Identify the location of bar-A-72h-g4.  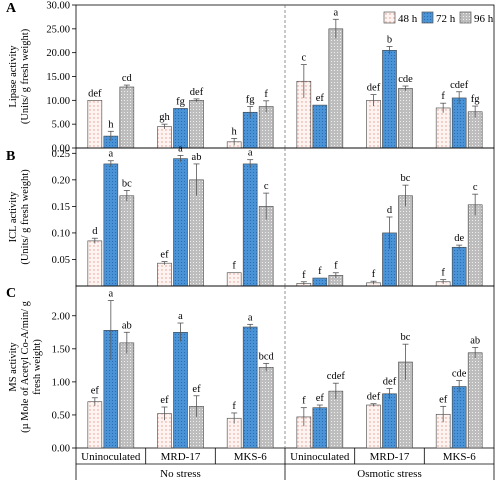
(320, 126).